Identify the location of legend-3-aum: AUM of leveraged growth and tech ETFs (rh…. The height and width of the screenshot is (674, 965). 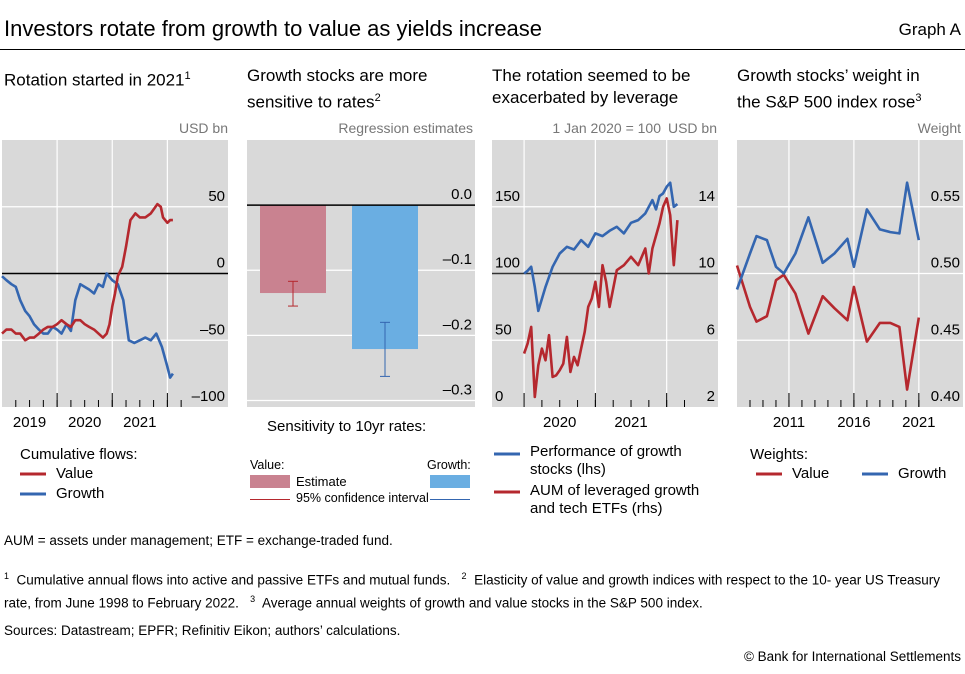
(614, 500).